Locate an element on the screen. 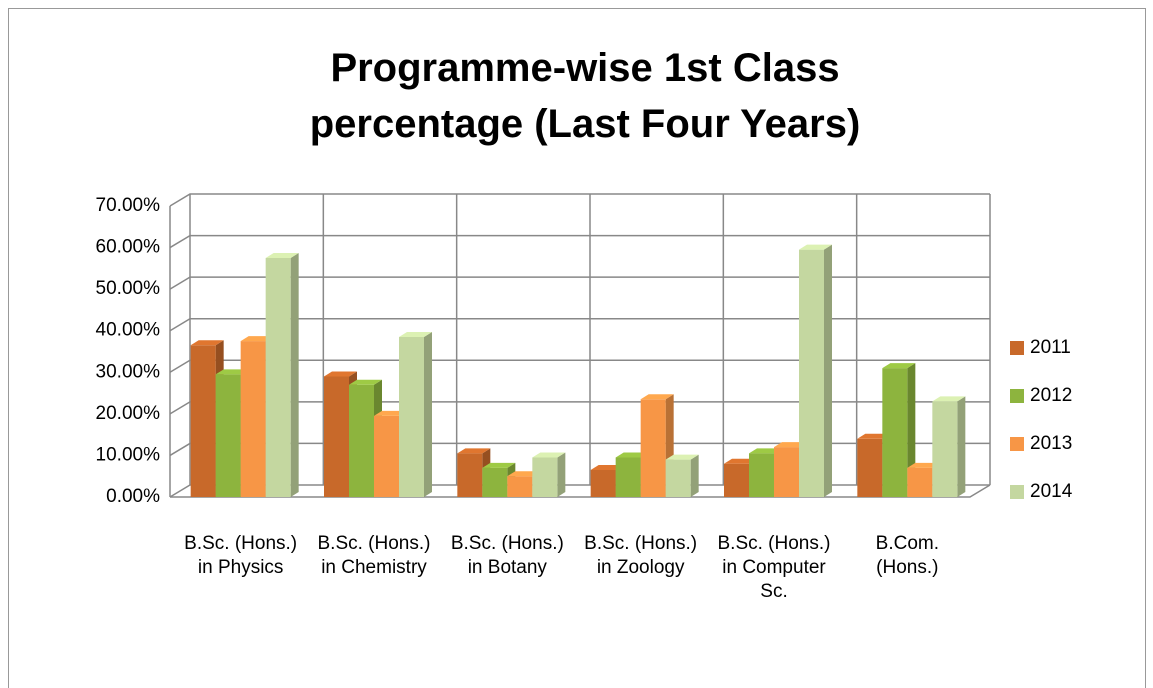  floor is located at coordinates (580, 491).